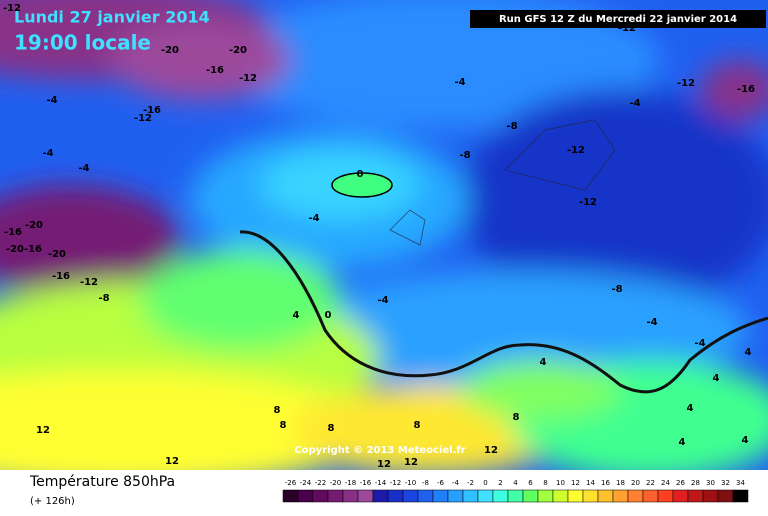 The height and width of the screenshot is (516, 768). I want to click on scale-tick-label: 18, so click(620, 483).